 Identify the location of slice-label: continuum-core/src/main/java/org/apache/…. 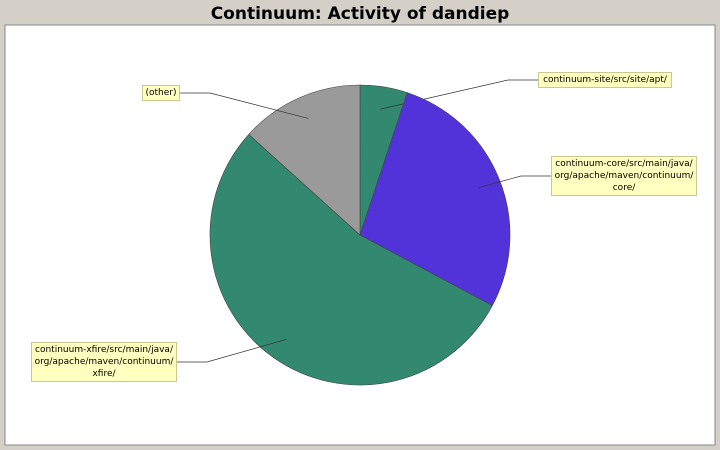
(624, 176).